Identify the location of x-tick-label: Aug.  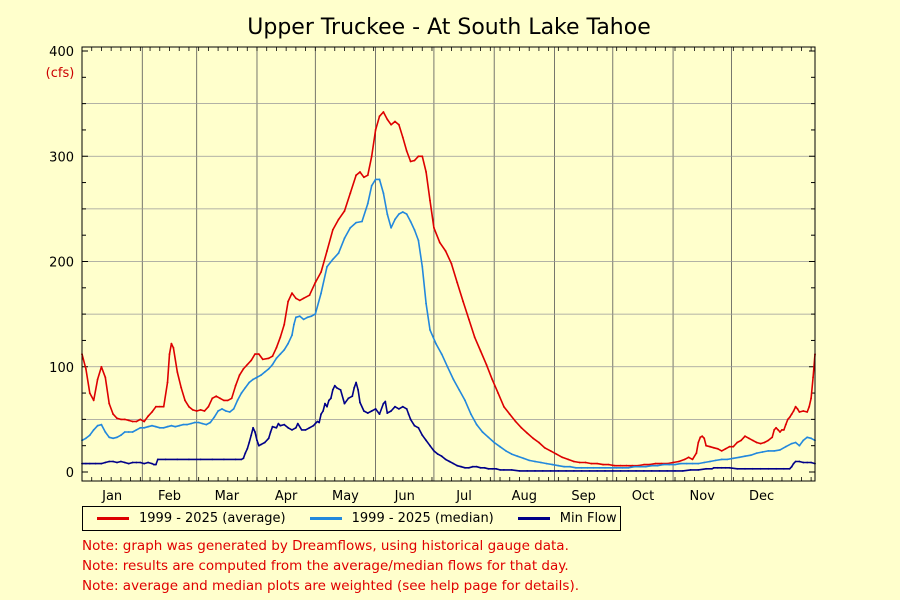
(524, 496).